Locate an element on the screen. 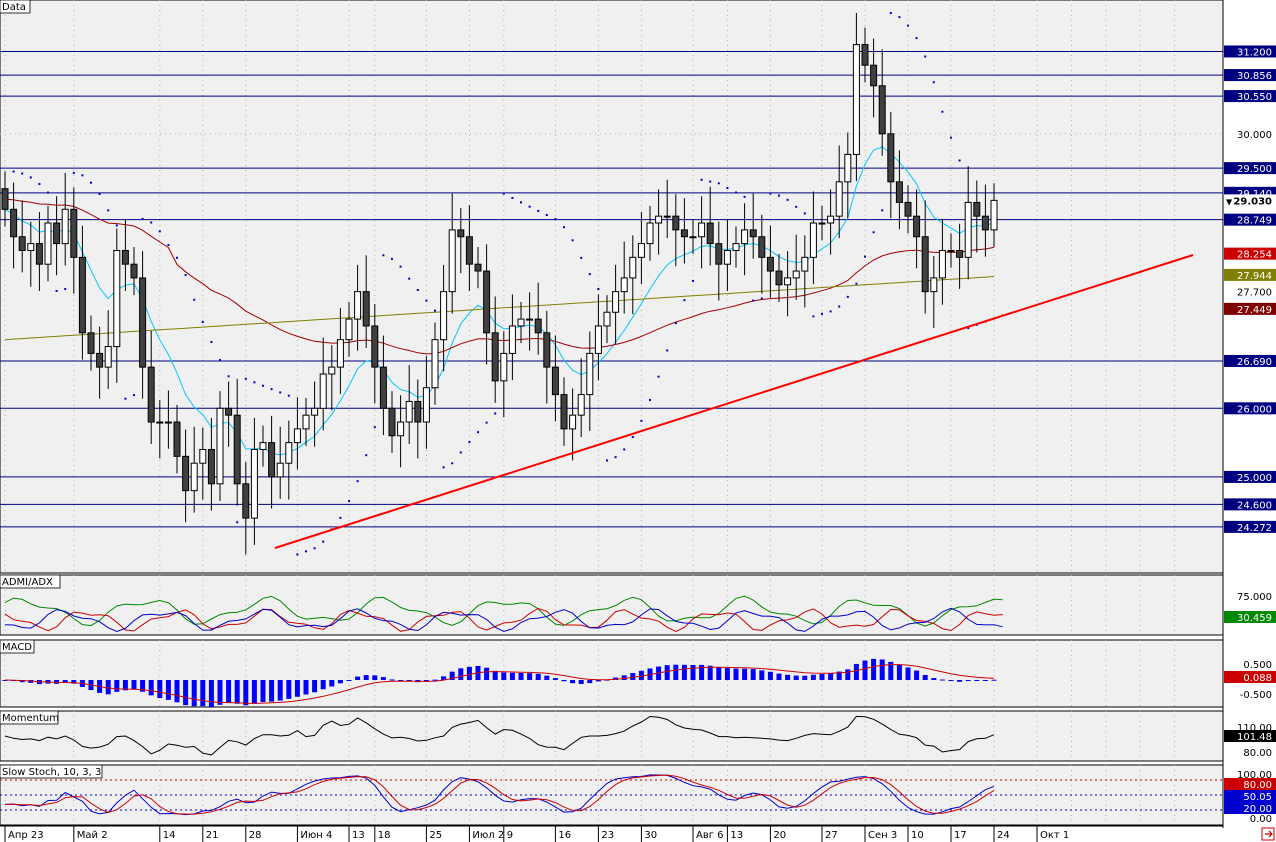 The image size is (1276, 842). time-tick-22: Окт 1 is located at coordinates (1054, 835).